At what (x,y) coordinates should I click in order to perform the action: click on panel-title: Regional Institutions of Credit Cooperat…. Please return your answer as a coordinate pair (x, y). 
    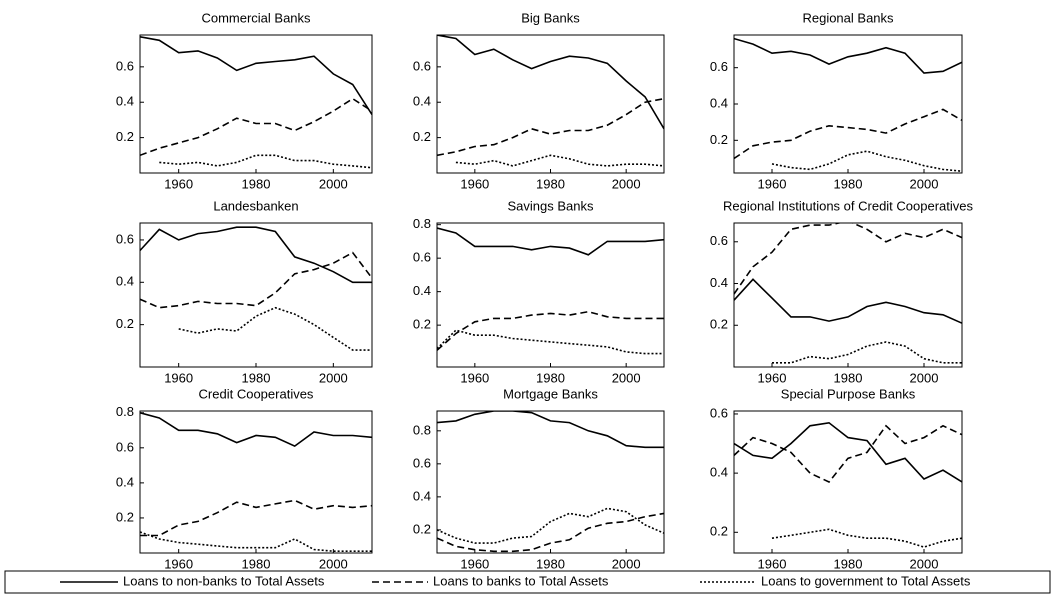
    Looking at the image, I should click on (848, 205).